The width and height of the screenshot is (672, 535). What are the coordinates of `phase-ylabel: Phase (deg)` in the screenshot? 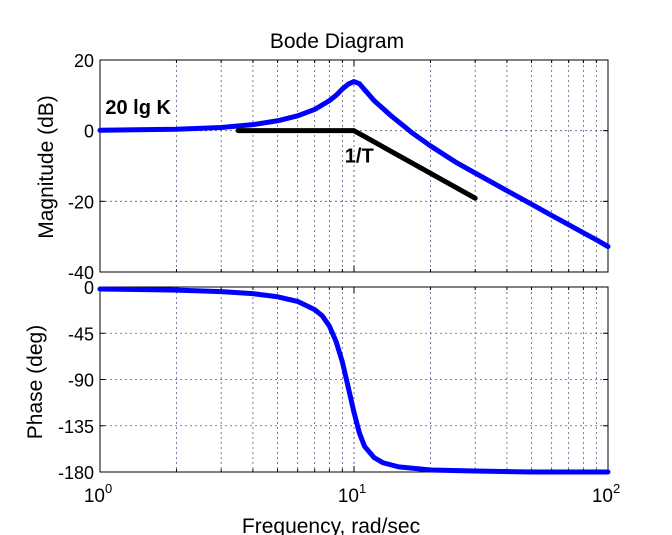 It's located at (35, 382).